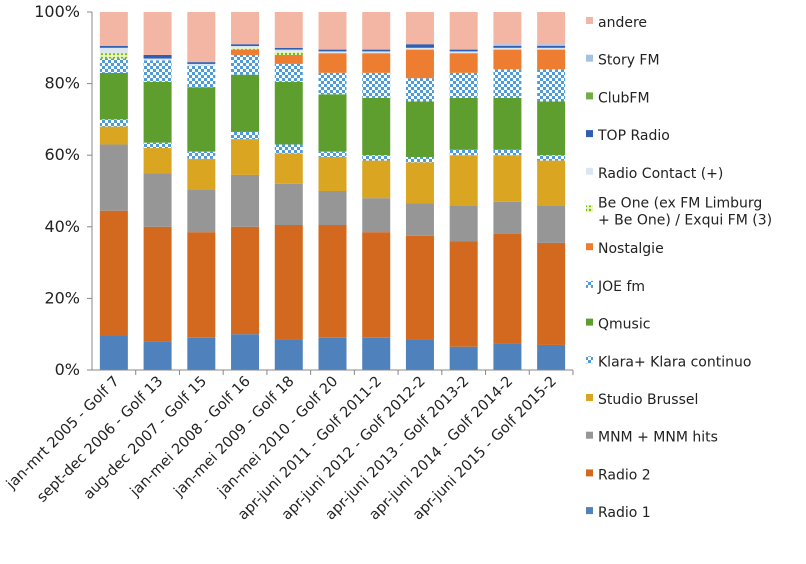 Image resolution: width=806 pixels, height=564 pixels. I want to click on legend-label: Story FM, so click(629, 61).